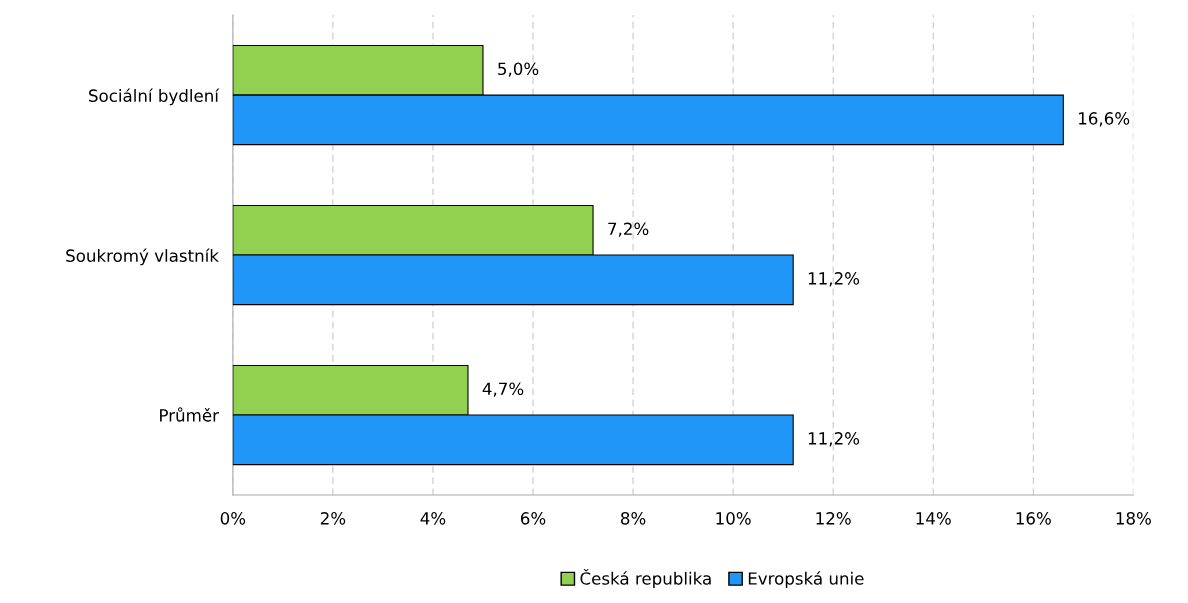 The height and width of the screenshot is (603, 1188). I want to click on x-tick-label: 14%, so click(933, 518).